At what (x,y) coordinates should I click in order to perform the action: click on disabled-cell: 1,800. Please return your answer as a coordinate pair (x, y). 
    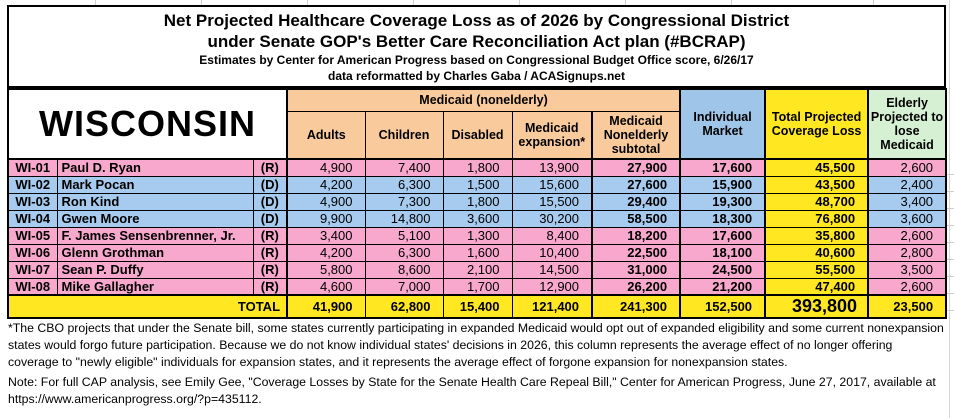
    Looking at the image, I should click on (477, 167).